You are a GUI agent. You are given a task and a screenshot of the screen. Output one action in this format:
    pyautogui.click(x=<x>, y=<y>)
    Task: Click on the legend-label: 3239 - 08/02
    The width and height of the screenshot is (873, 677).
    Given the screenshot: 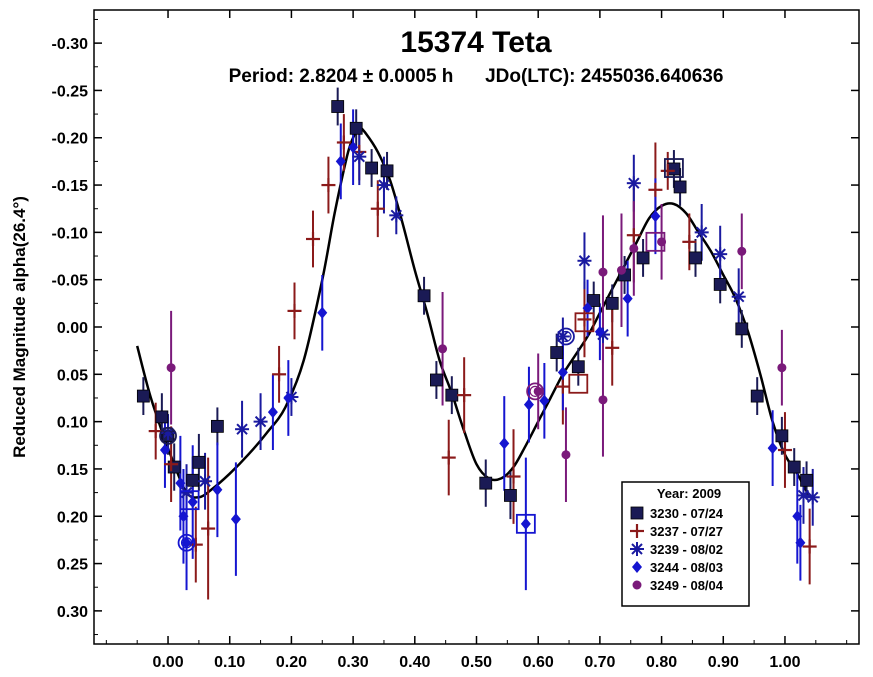 What is the action you would take?
    pyautogui.click(x=686, y=549)
    